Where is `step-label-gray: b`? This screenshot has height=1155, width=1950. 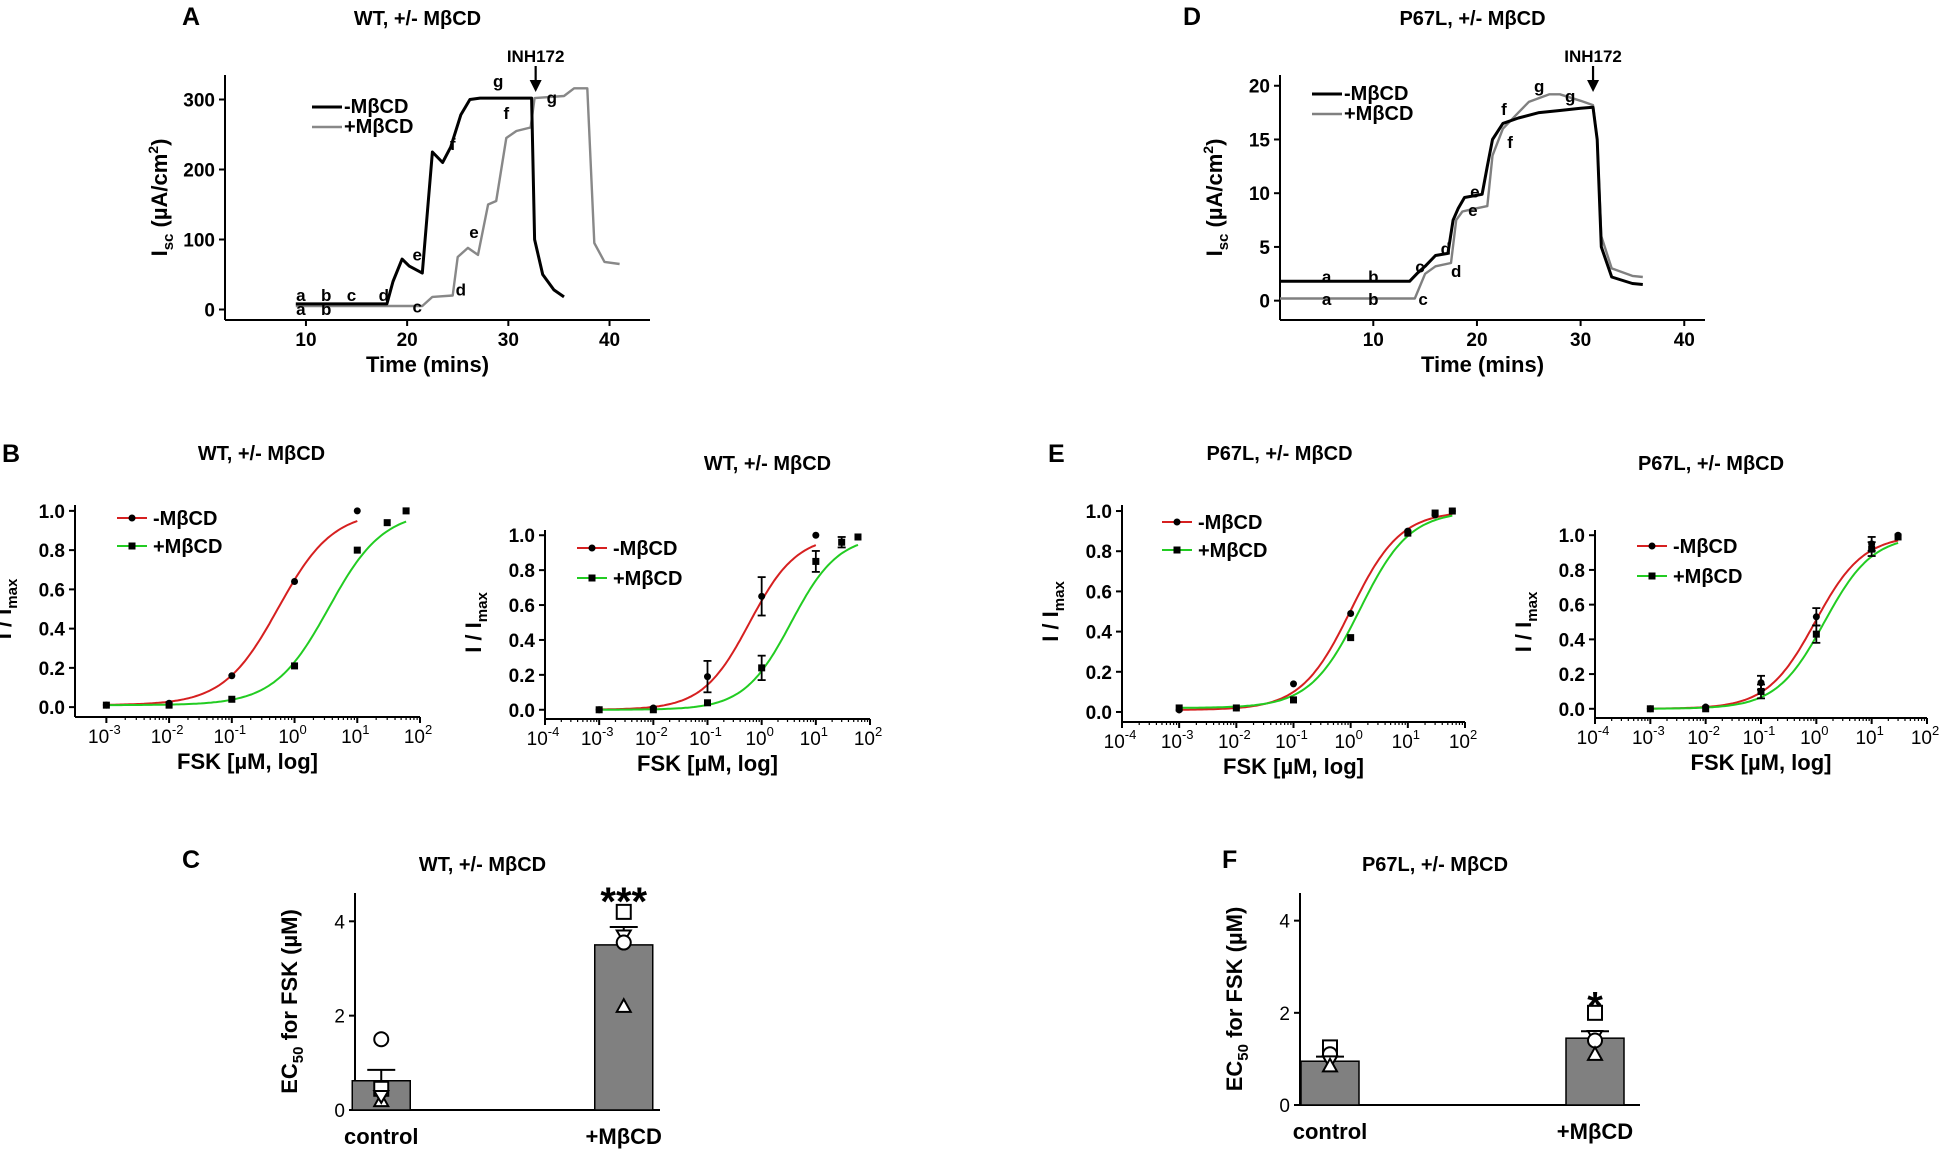
step-label-gray: b is located at coordinates (1373, 299).